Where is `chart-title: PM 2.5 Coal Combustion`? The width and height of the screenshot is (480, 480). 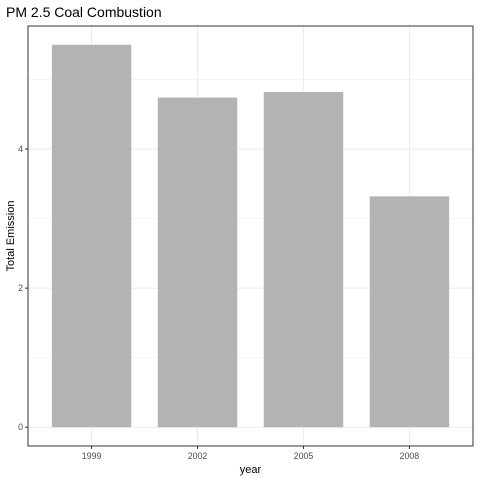 chart-title: PM 2.5 Coal Combustion is located at coordinates (84, 12).